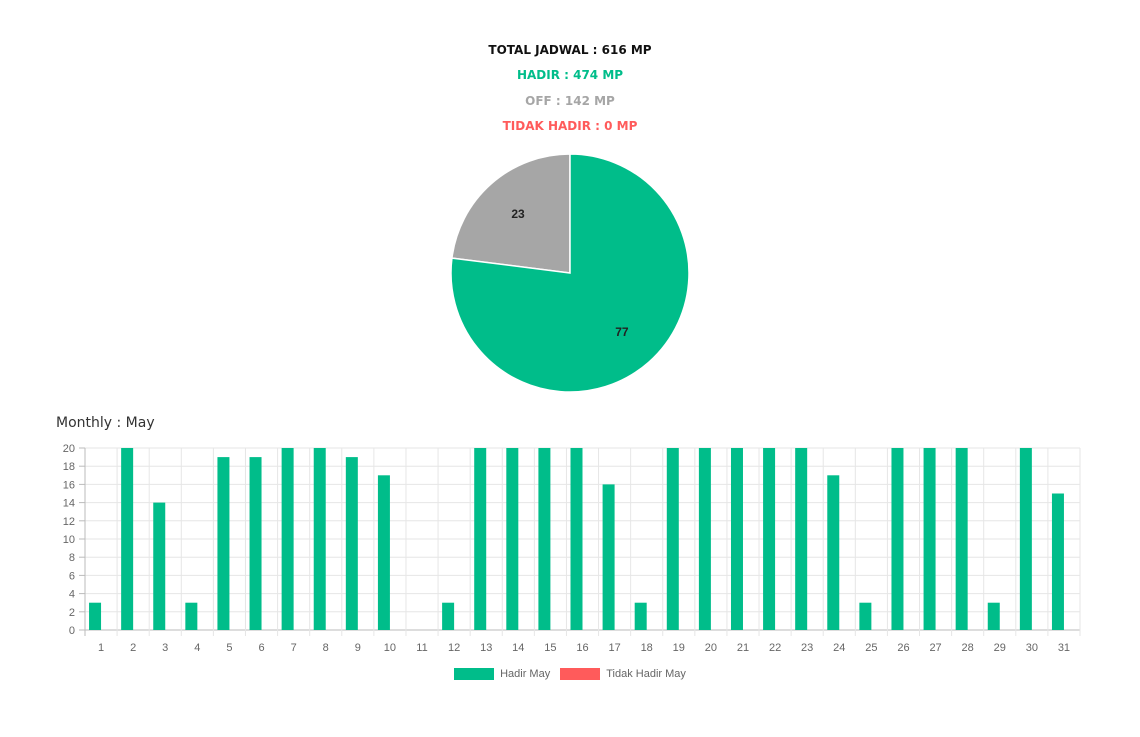 The image size is (1140, 737). What do you see at coordinates (454, 648) in the screenshot?
I see `x-tick-label: 12` at bounding box center [454, 648].